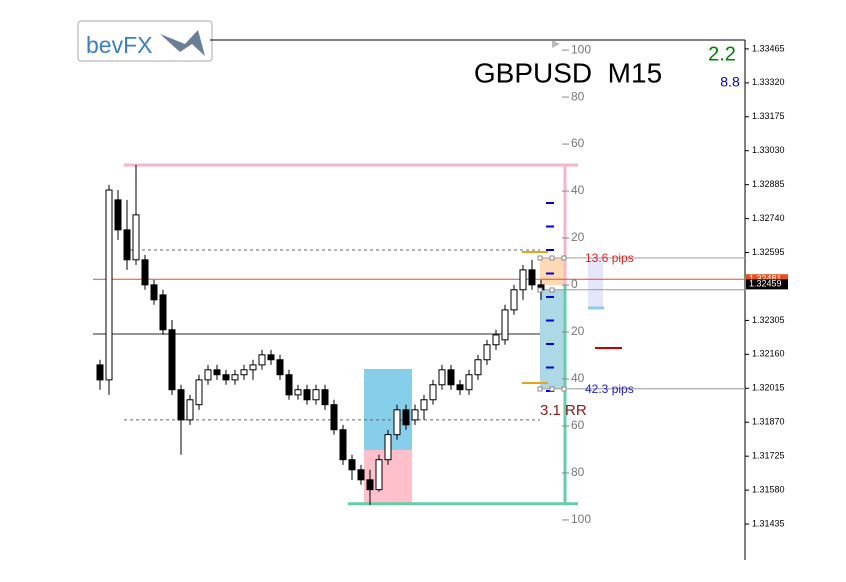  What do you see at coordinates (595, 283) in the screenshot?
I see `range-box` at bounding box center [595, 283].